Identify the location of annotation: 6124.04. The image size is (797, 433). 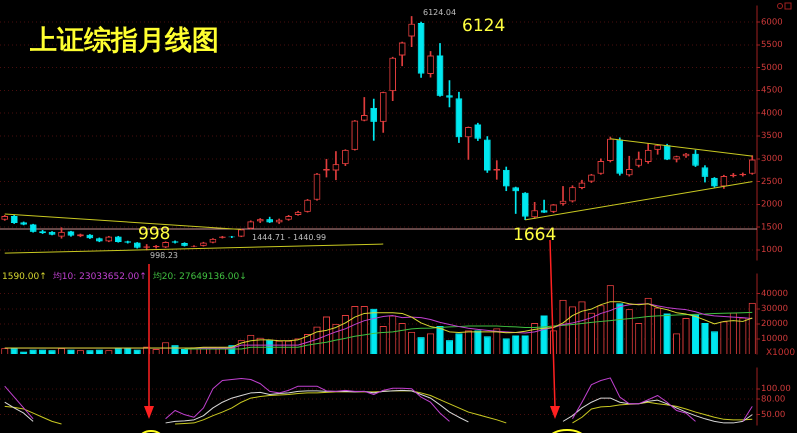
(439, 12).